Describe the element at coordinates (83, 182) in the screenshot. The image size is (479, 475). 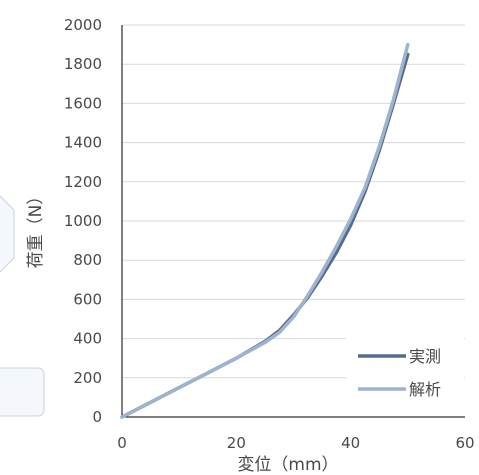
I see `y-tick-label: 1200` at that location.